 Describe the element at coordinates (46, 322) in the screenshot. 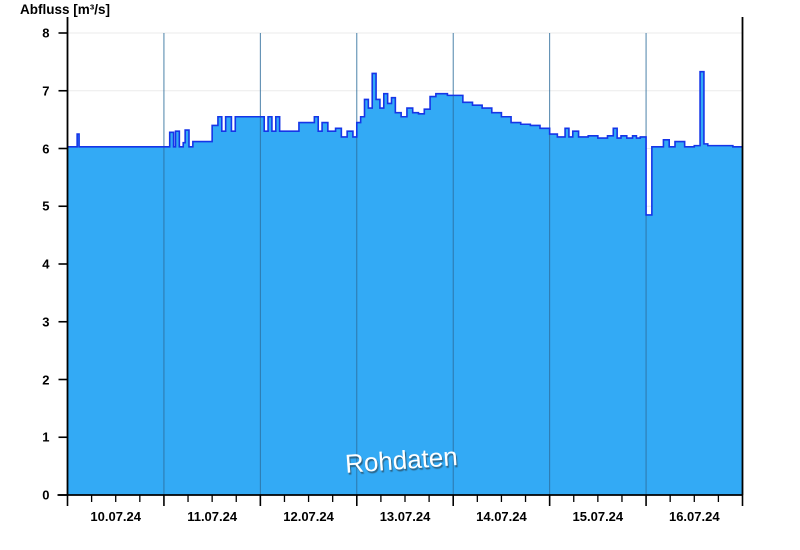

I see `y-axis-tick-label: 3` at that location.